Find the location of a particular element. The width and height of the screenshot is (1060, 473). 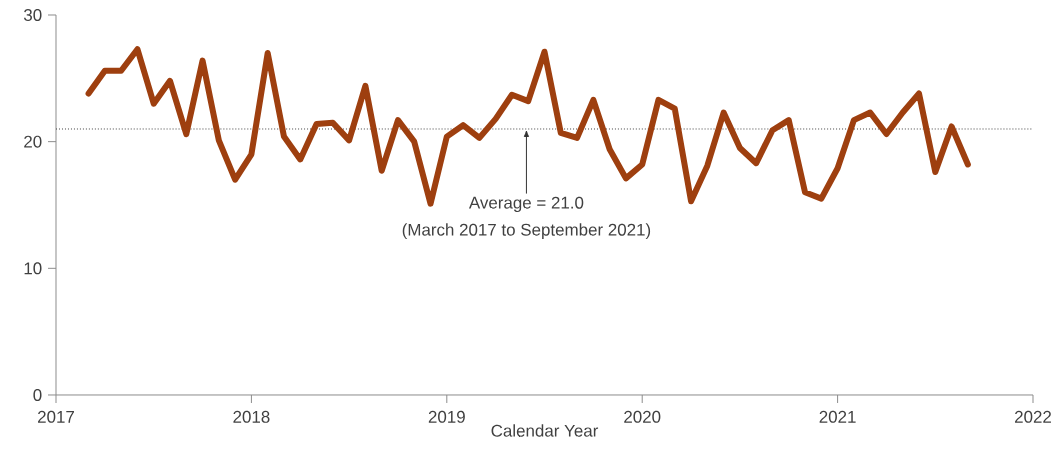

x-tick-label: 2022 is located at coordinates (1033, 416).